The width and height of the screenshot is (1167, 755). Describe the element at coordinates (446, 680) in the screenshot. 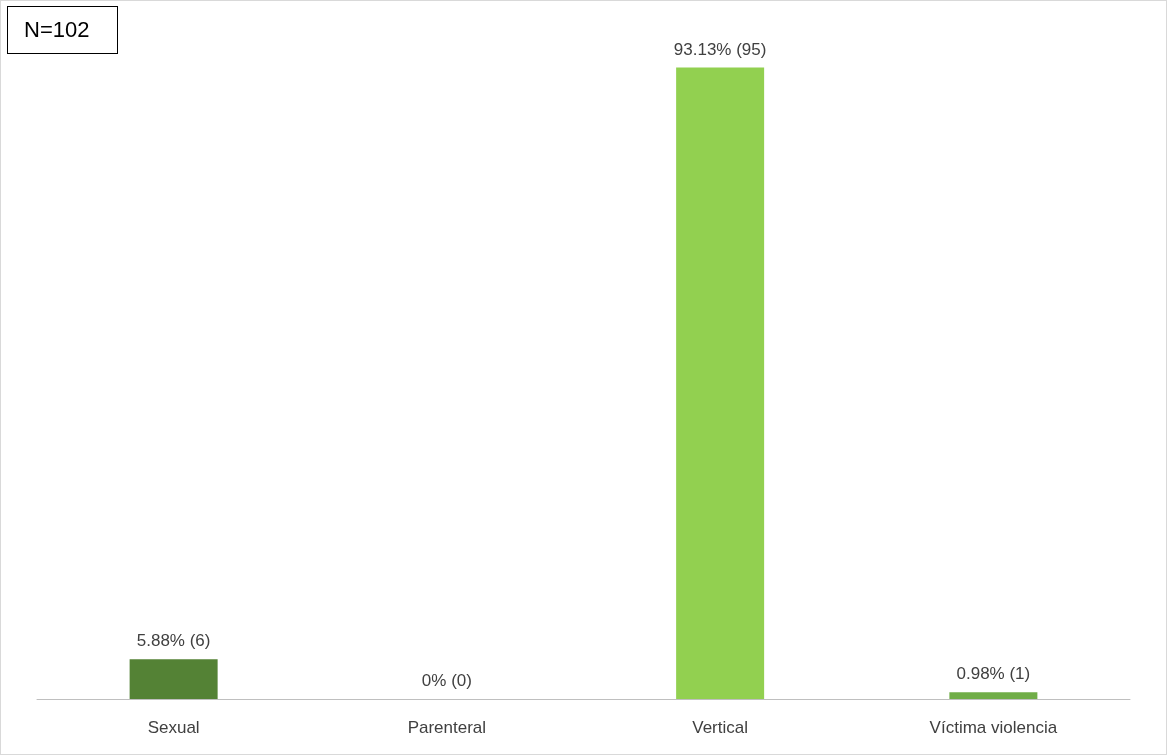

I see `data-label: 0% (0)` at that location.